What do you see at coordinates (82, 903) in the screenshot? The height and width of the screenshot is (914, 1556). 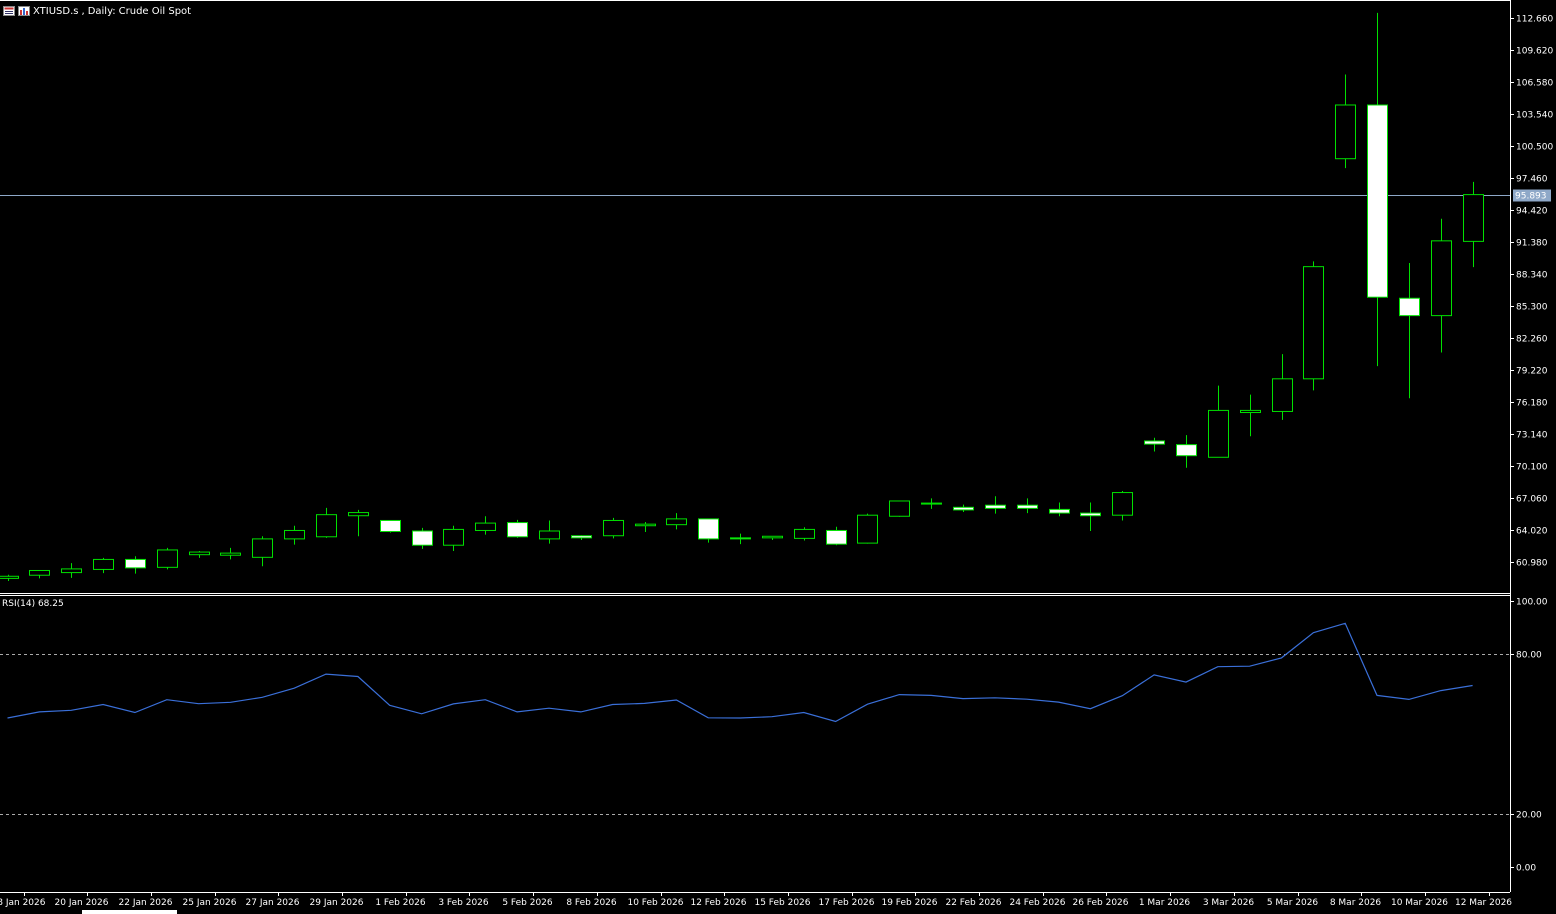 I see `time-axis-label: 20 Jan 2026` at bounding box center [82, 903].